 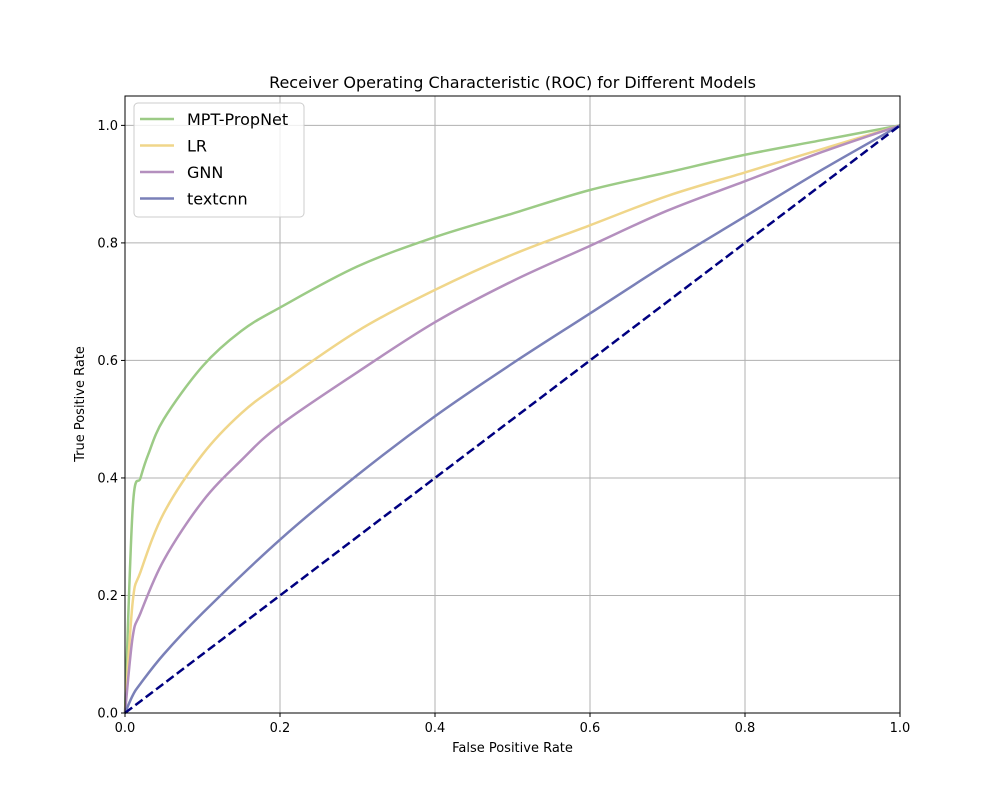 I want to click on legend-box, so click(x=219, y=160).